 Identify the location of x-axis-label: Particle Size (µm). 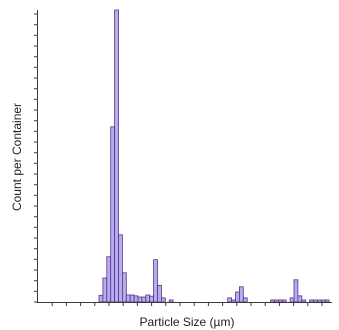
(187, 322).